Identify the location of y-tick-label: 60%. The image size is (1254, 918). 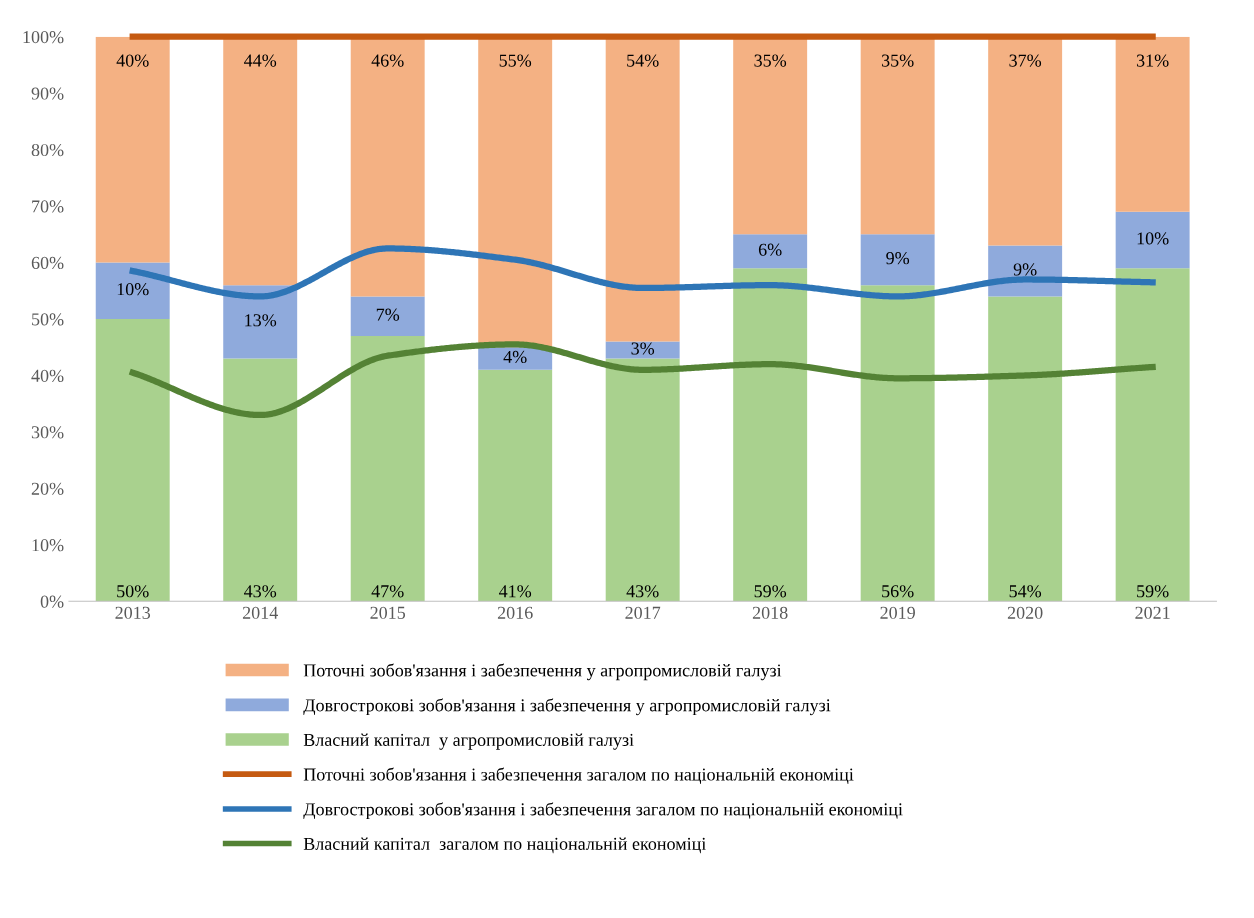
(47, 263).